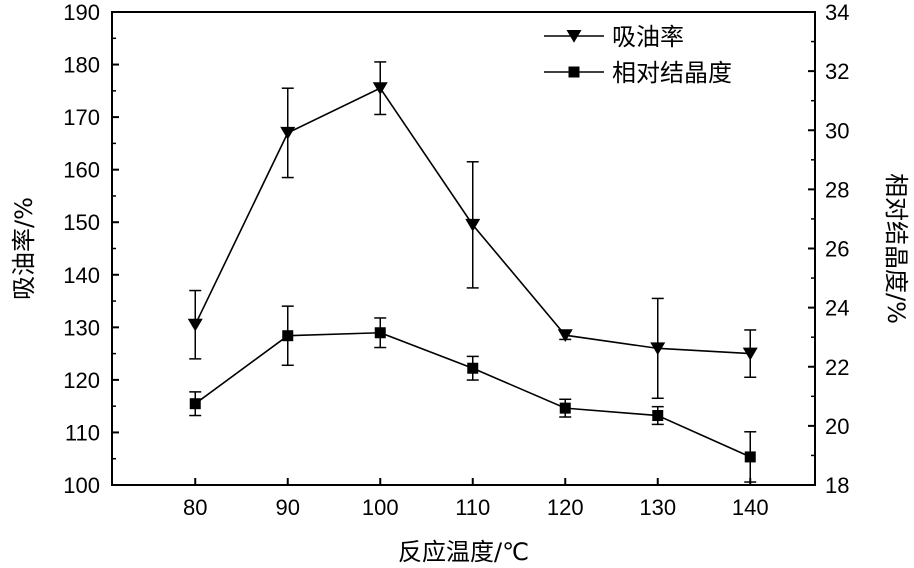  I want to click on y-left-tick-label: 110, so click(82, 432).